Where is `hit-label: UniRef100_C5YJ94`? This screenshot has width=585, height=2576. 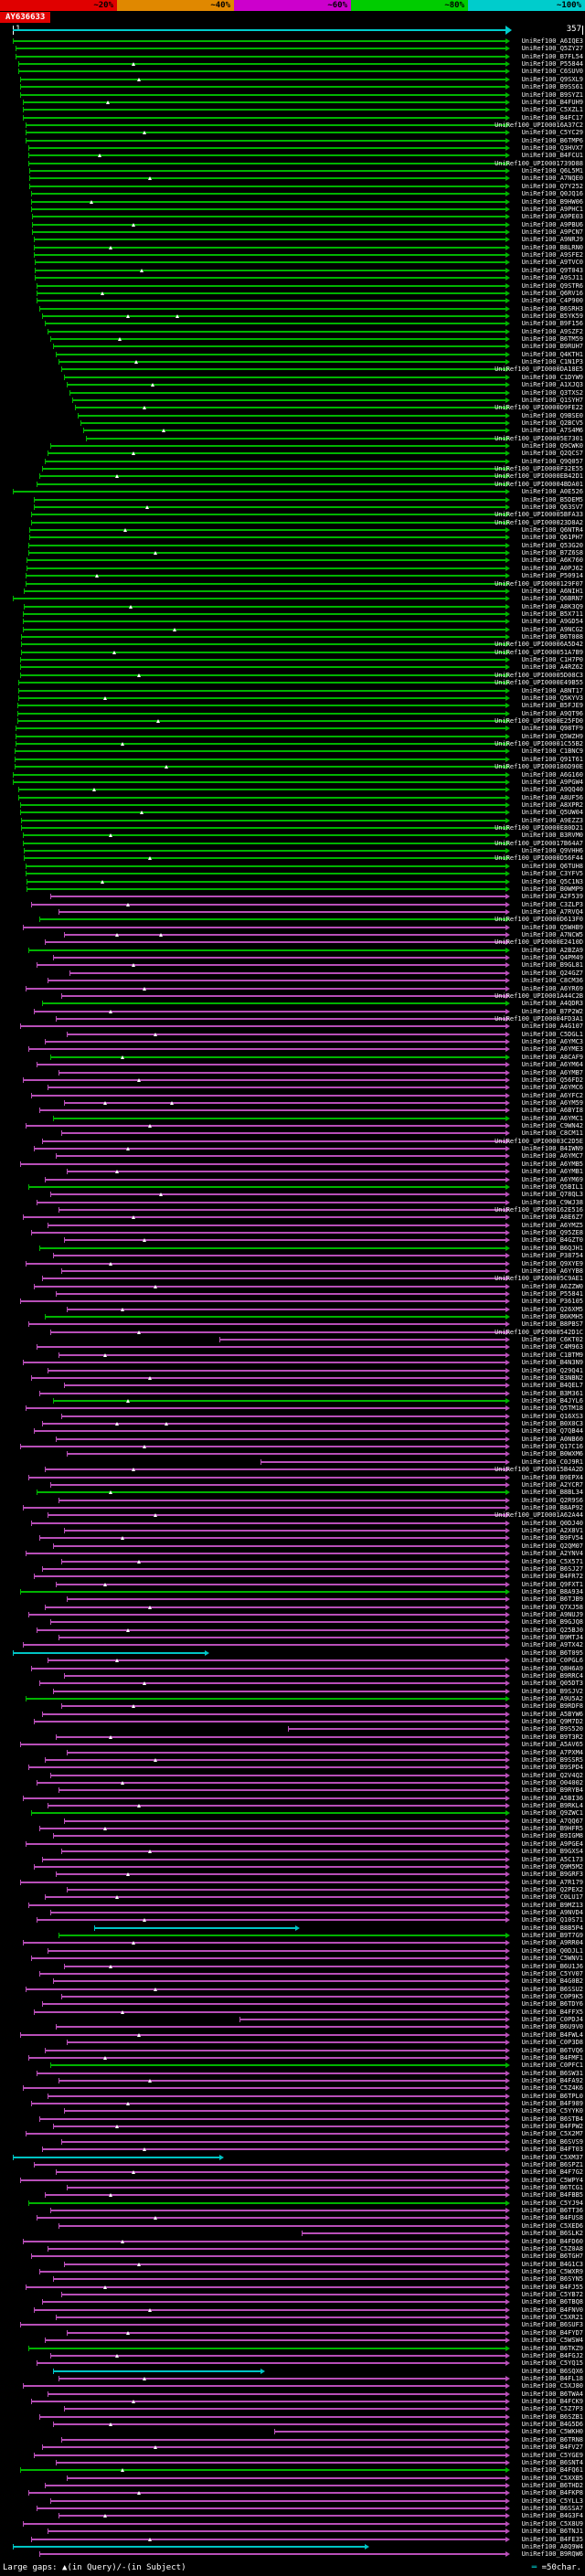 hit-label: UniRef100_C5YJ94 is located at coordinates (552, 2203).